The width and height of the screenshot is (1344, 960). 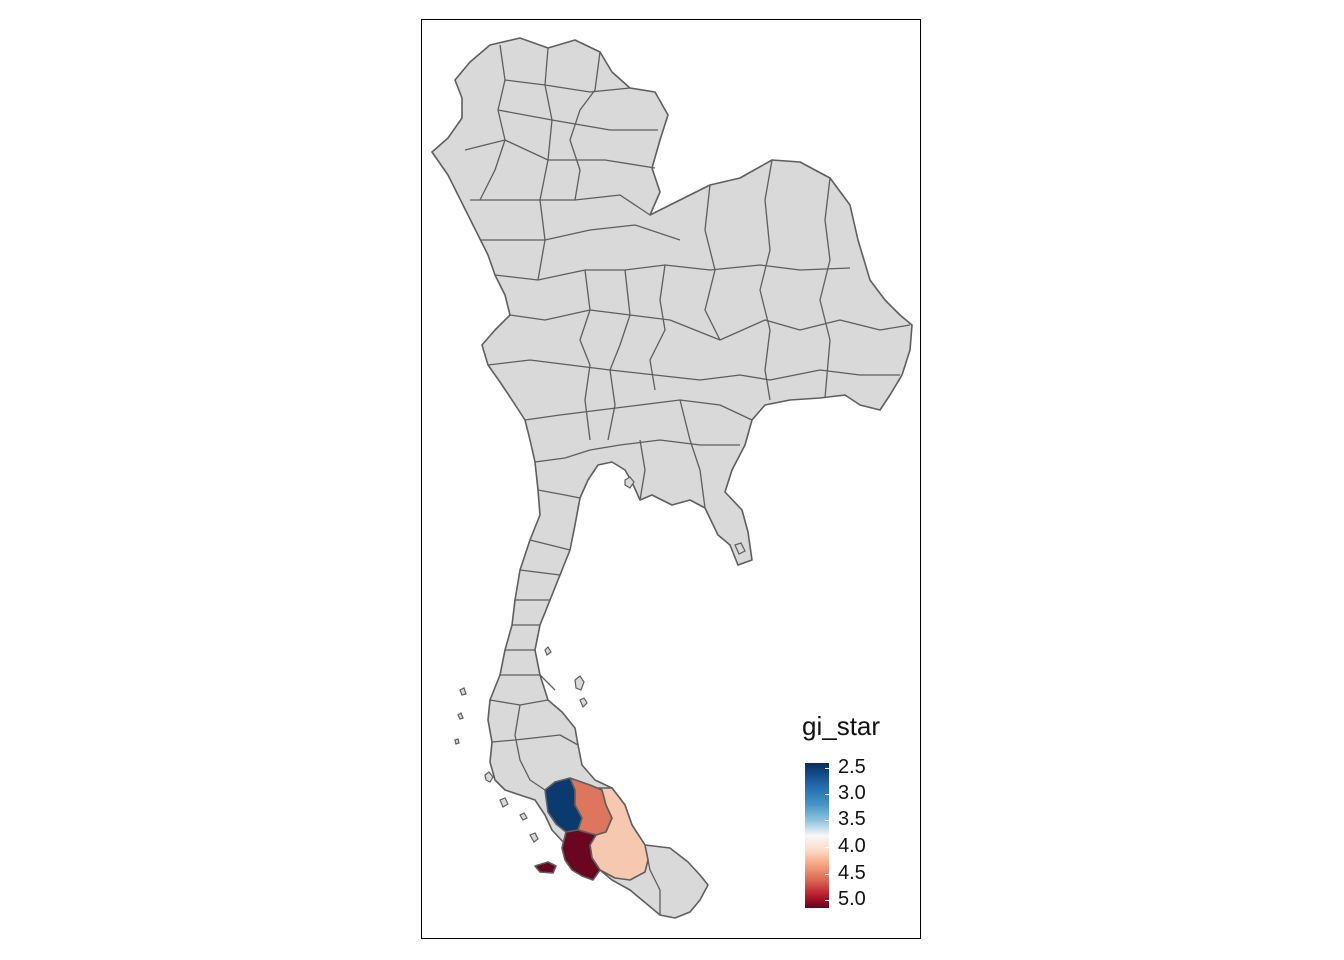 What do you see at coordinates (852, 873) in the screenshot?
I see `legend-tick-label: 4.5` at bounding box center [852, 873].